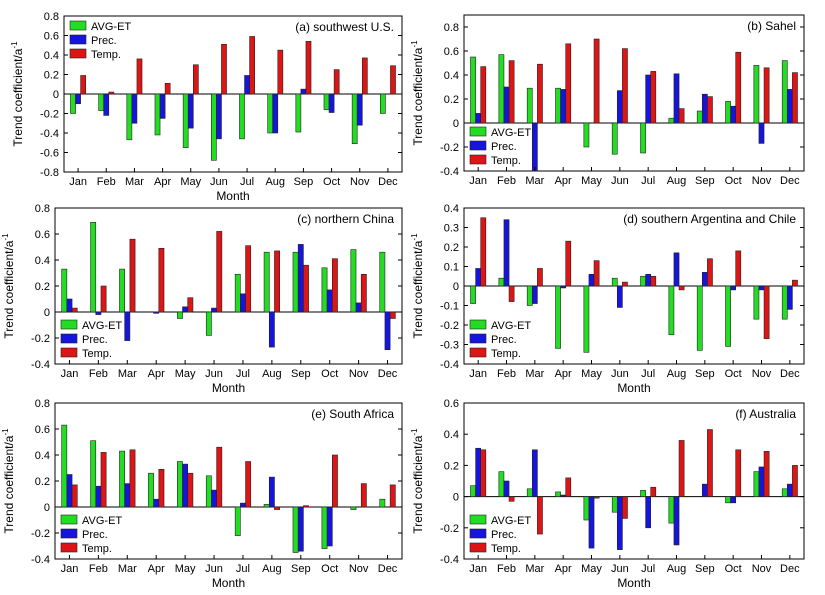  I want to click on x-tick-label: May, so click(591, 374).